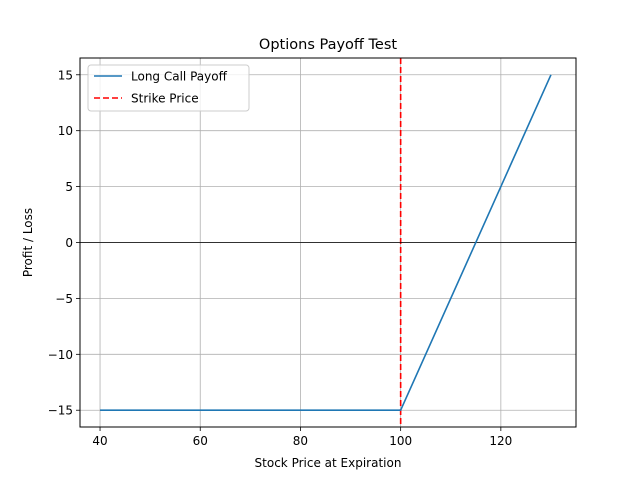 The height and width of the screenshot is (480, 640). I want to click on y-axis-label: Profit / Loss, so click(28, 242).